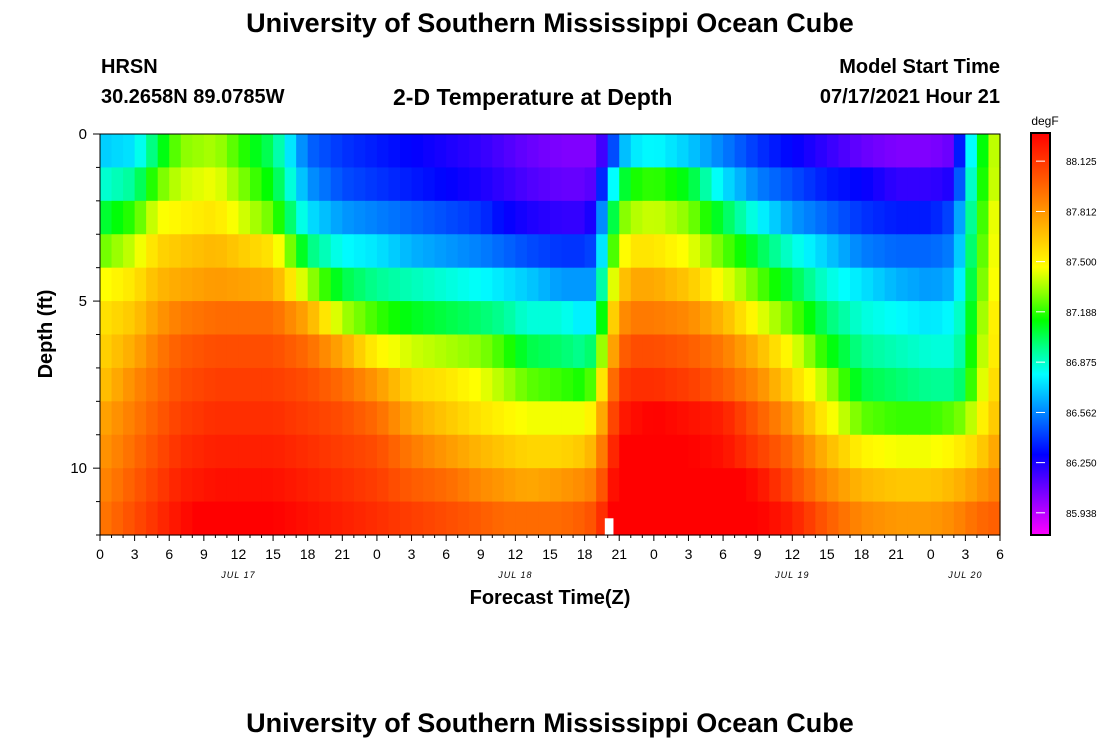 The image size is (1100, 750). I want to click on x-tick-label: 3, so click(689, 554).